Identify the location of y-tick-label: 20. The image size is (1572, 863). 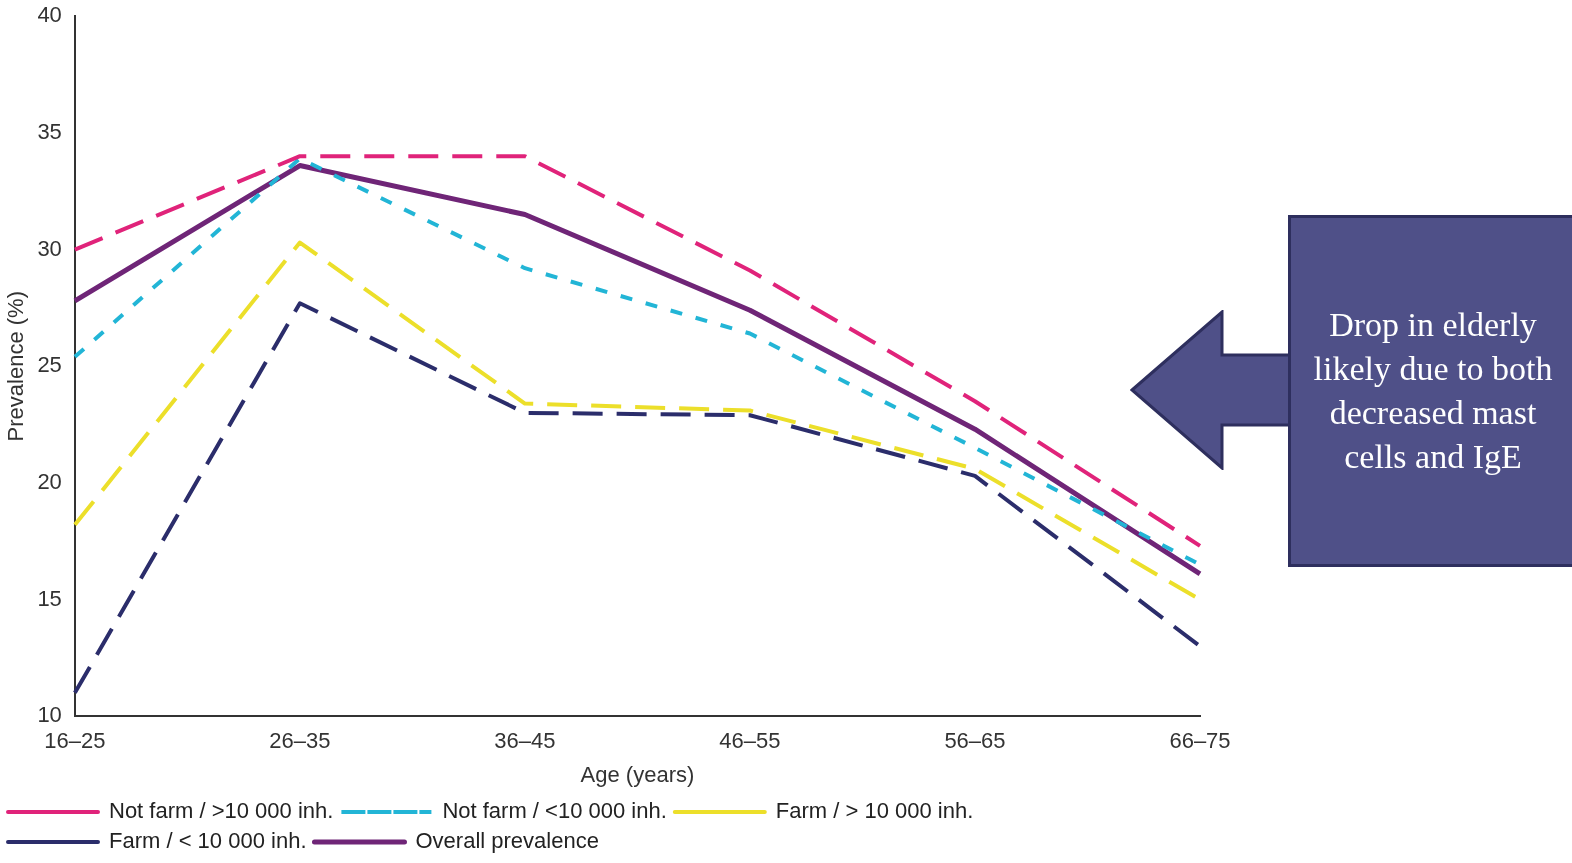
(49, 481).